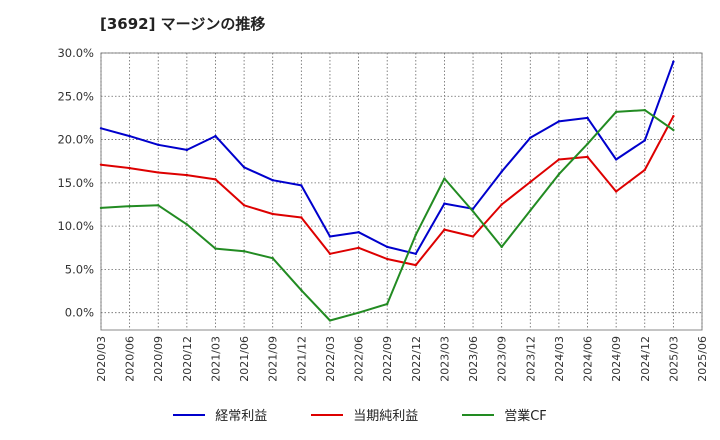 This screenshot has height=440, width=720. Describe the element at coordinates (588, 359) in the screenshot. I see `x-tick-label: 2024/06` at that location.